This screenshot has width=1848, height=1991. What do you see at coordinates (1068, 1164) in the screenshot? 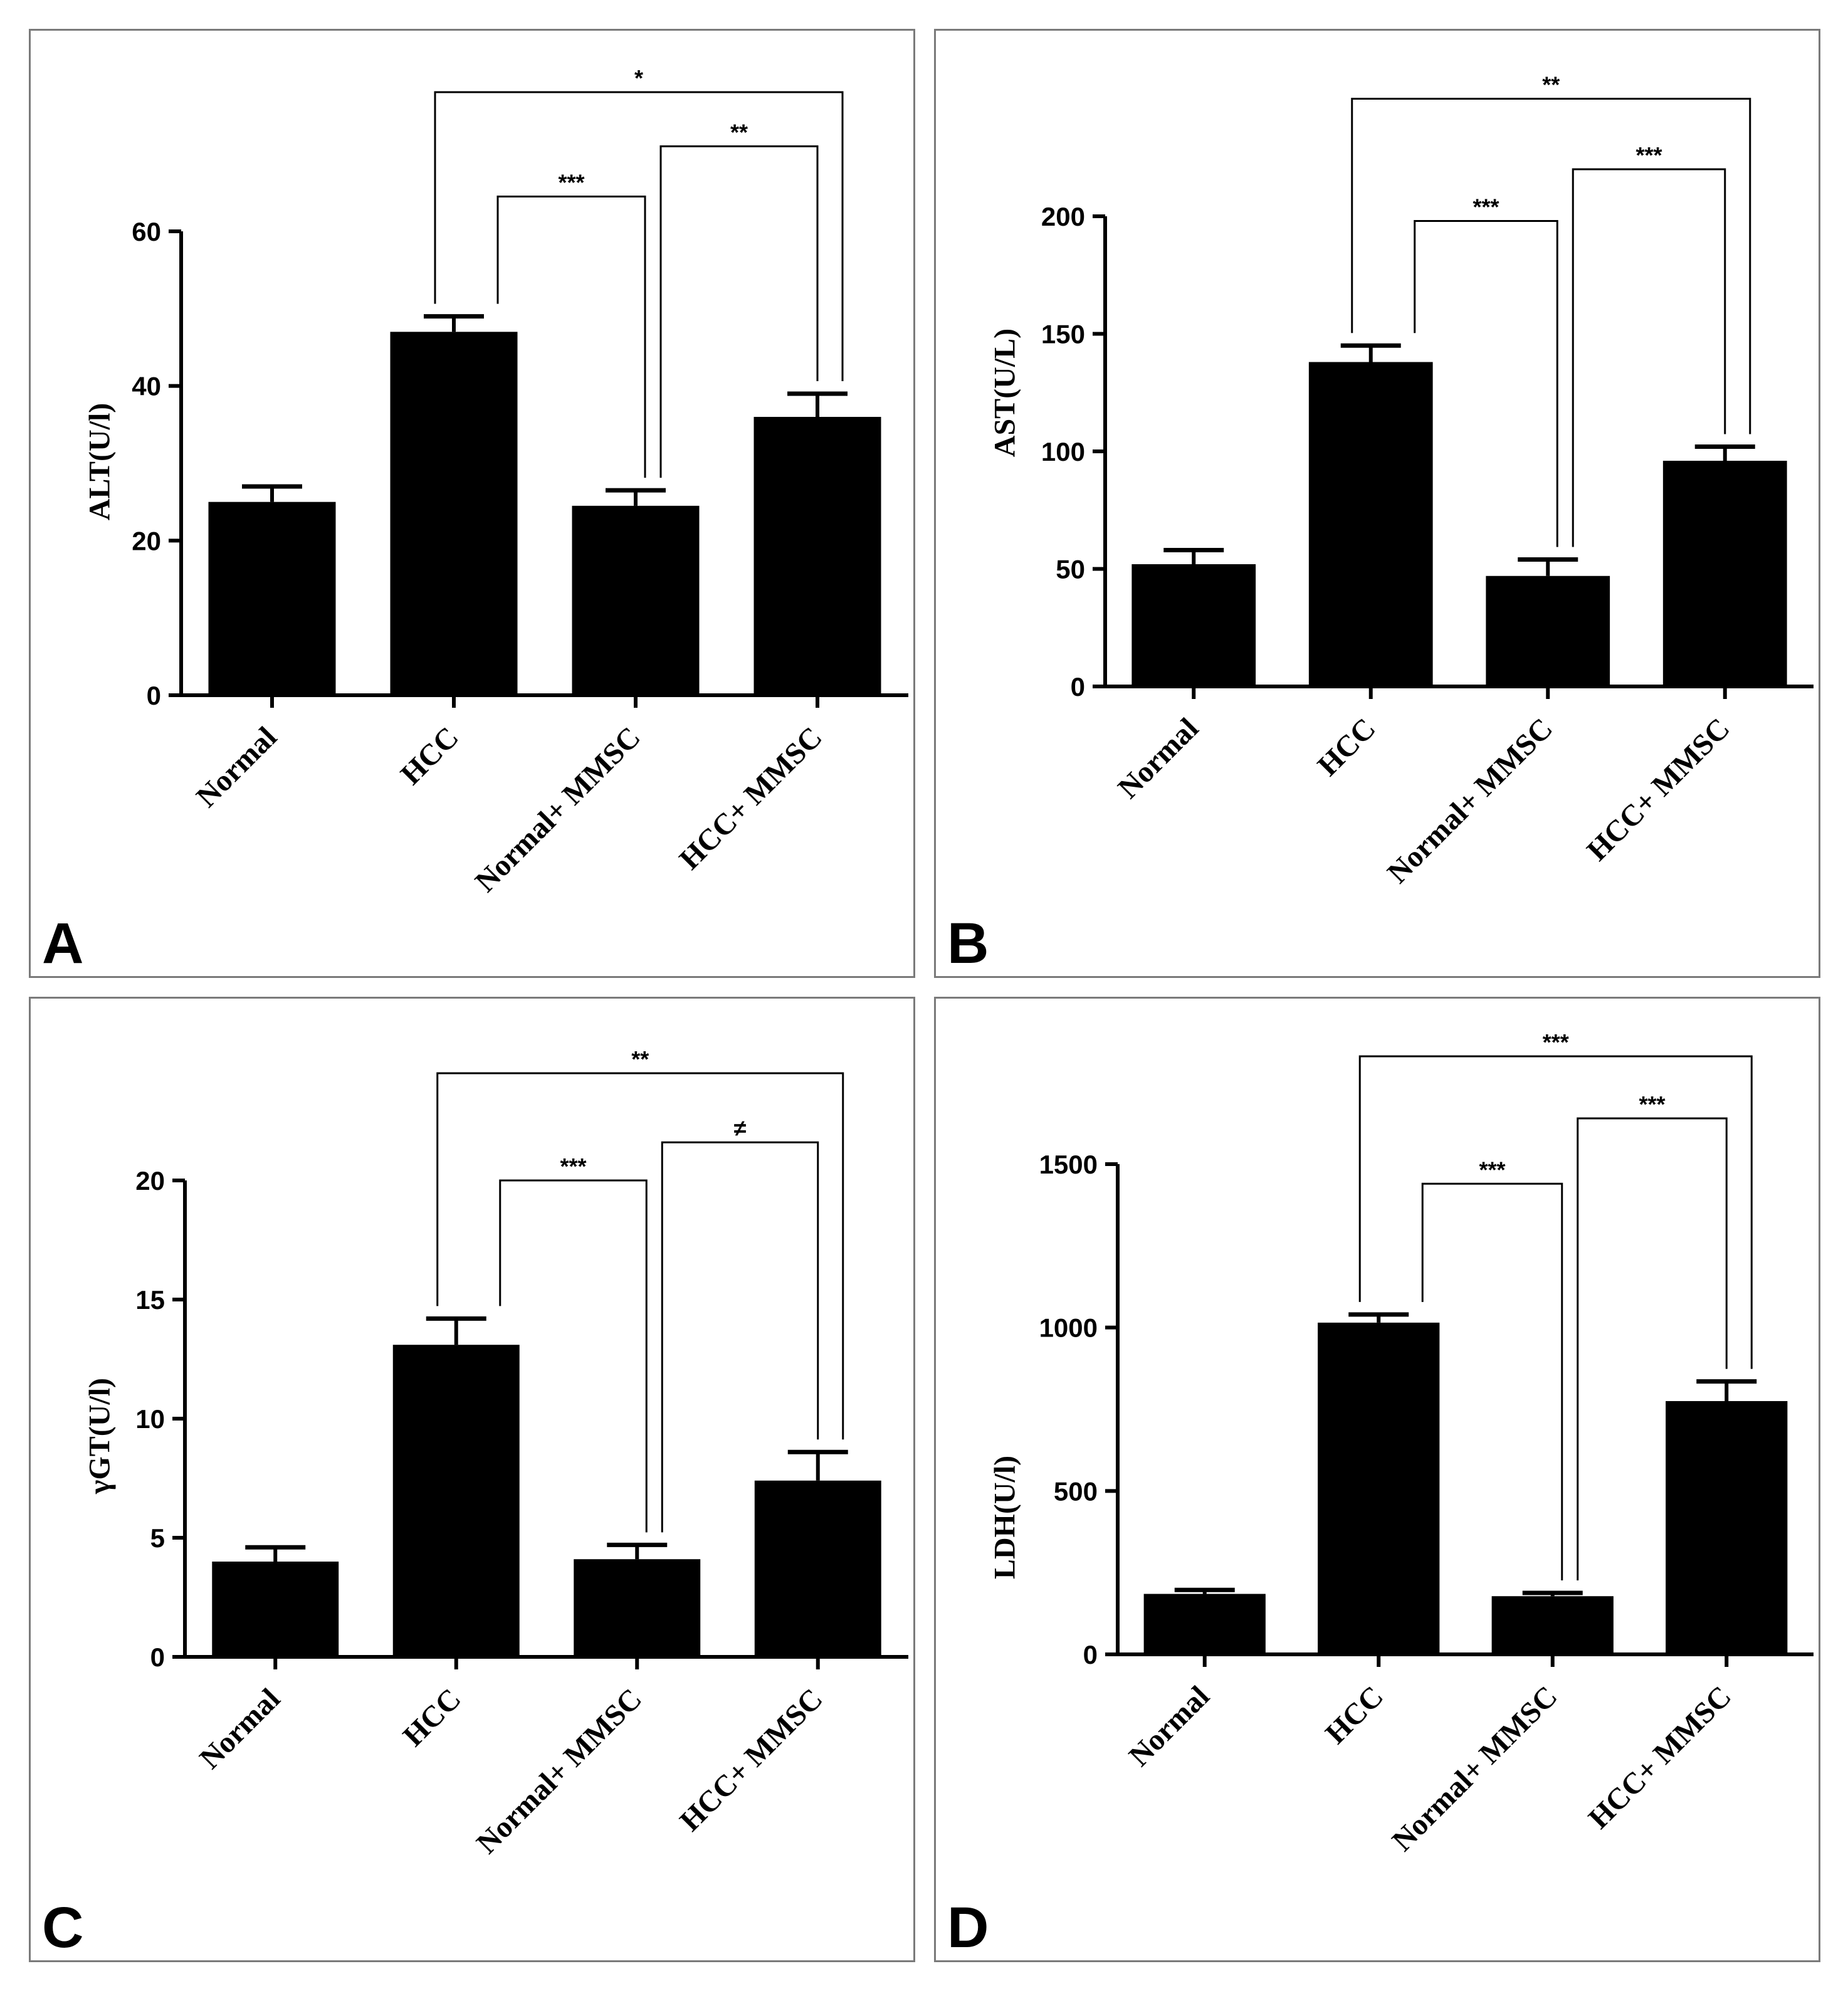
I see `y-tick-label: 1500` at bounding box center [1068, 1164].